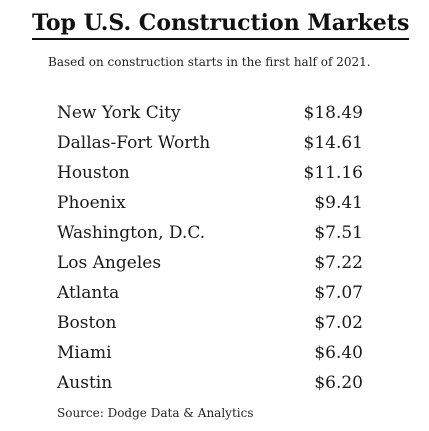 Image resolution: width=429 pixels, height=431 pixels. Describe the element at coordinates (85, 383) in the screenshot. I see `market-city: Austin` at that location.